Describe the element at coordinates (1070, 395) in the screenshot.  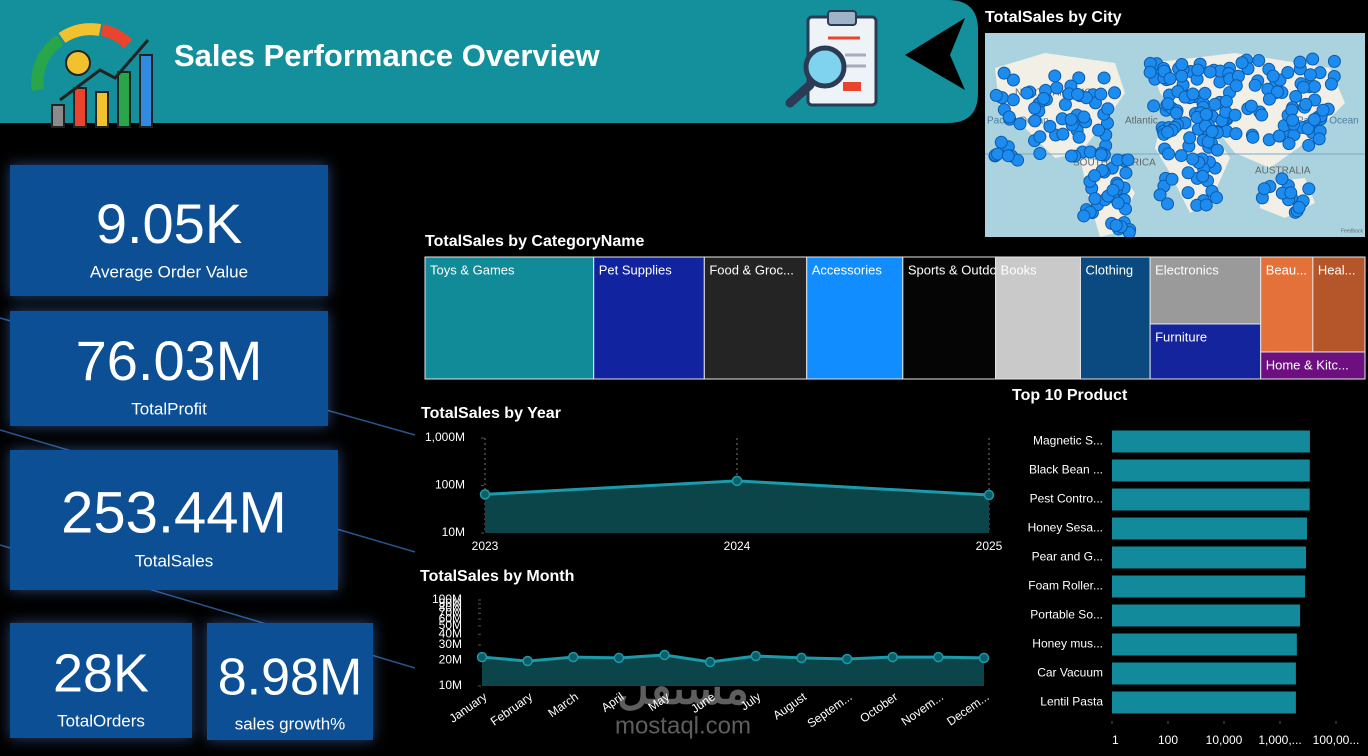
I see `chart-title: Top 10 Product` at that location.